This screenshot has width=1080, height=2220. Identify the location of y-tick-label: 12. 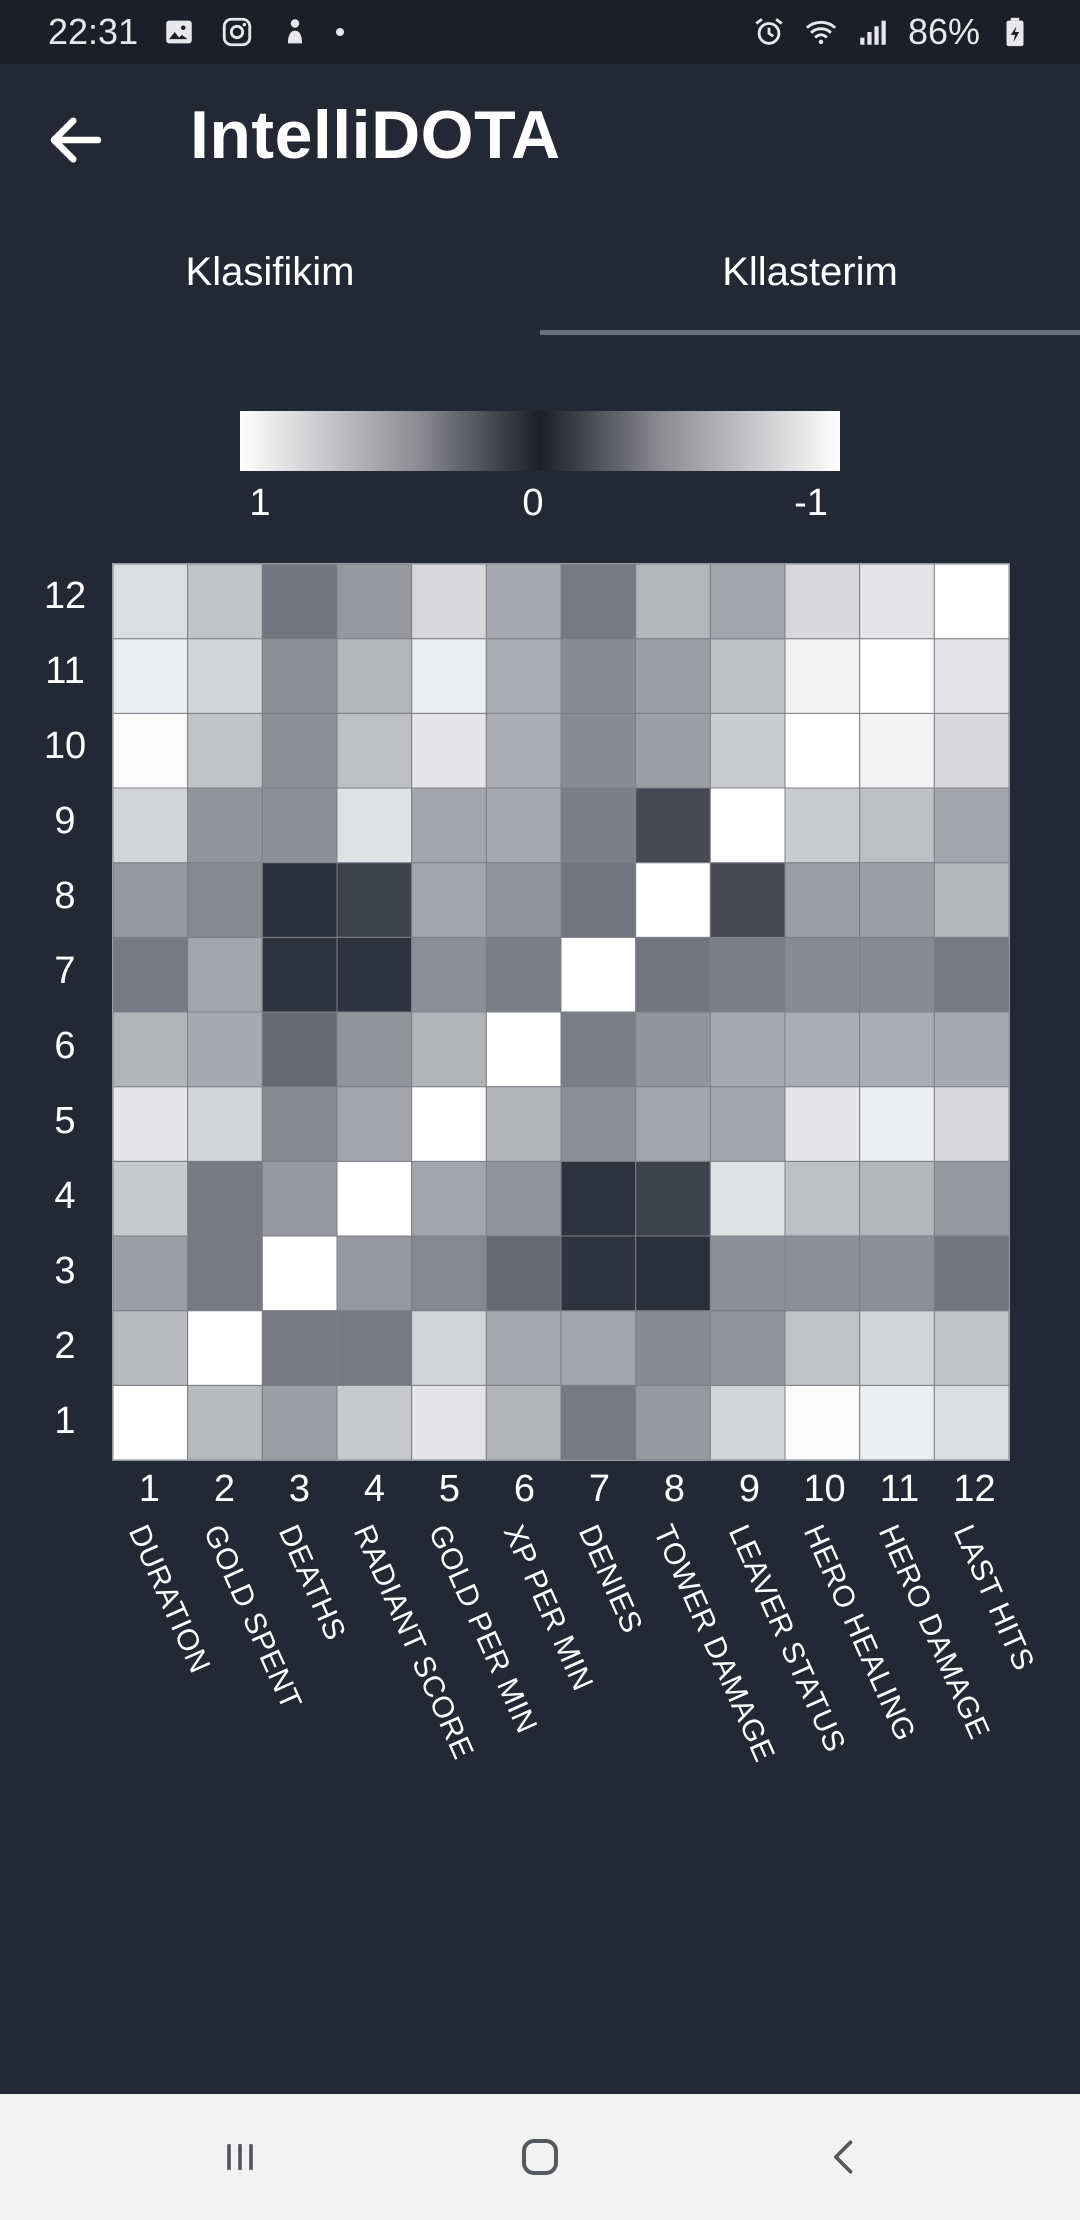
(65, 596).